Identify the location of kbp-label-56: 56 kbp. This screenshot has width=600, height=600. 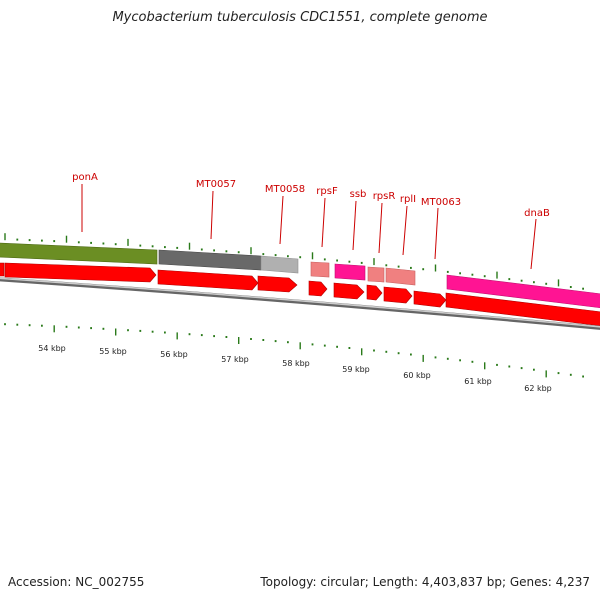
(174, 354).